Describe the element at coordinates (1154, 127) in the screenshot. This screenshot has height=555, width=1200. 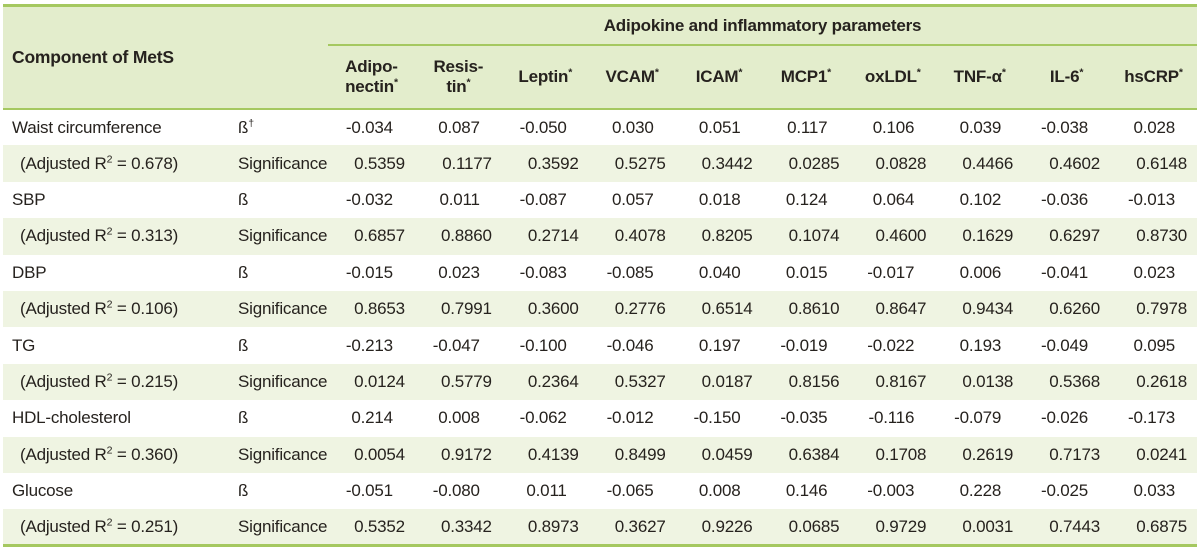
I see `beta-value: 0.028` at that location.